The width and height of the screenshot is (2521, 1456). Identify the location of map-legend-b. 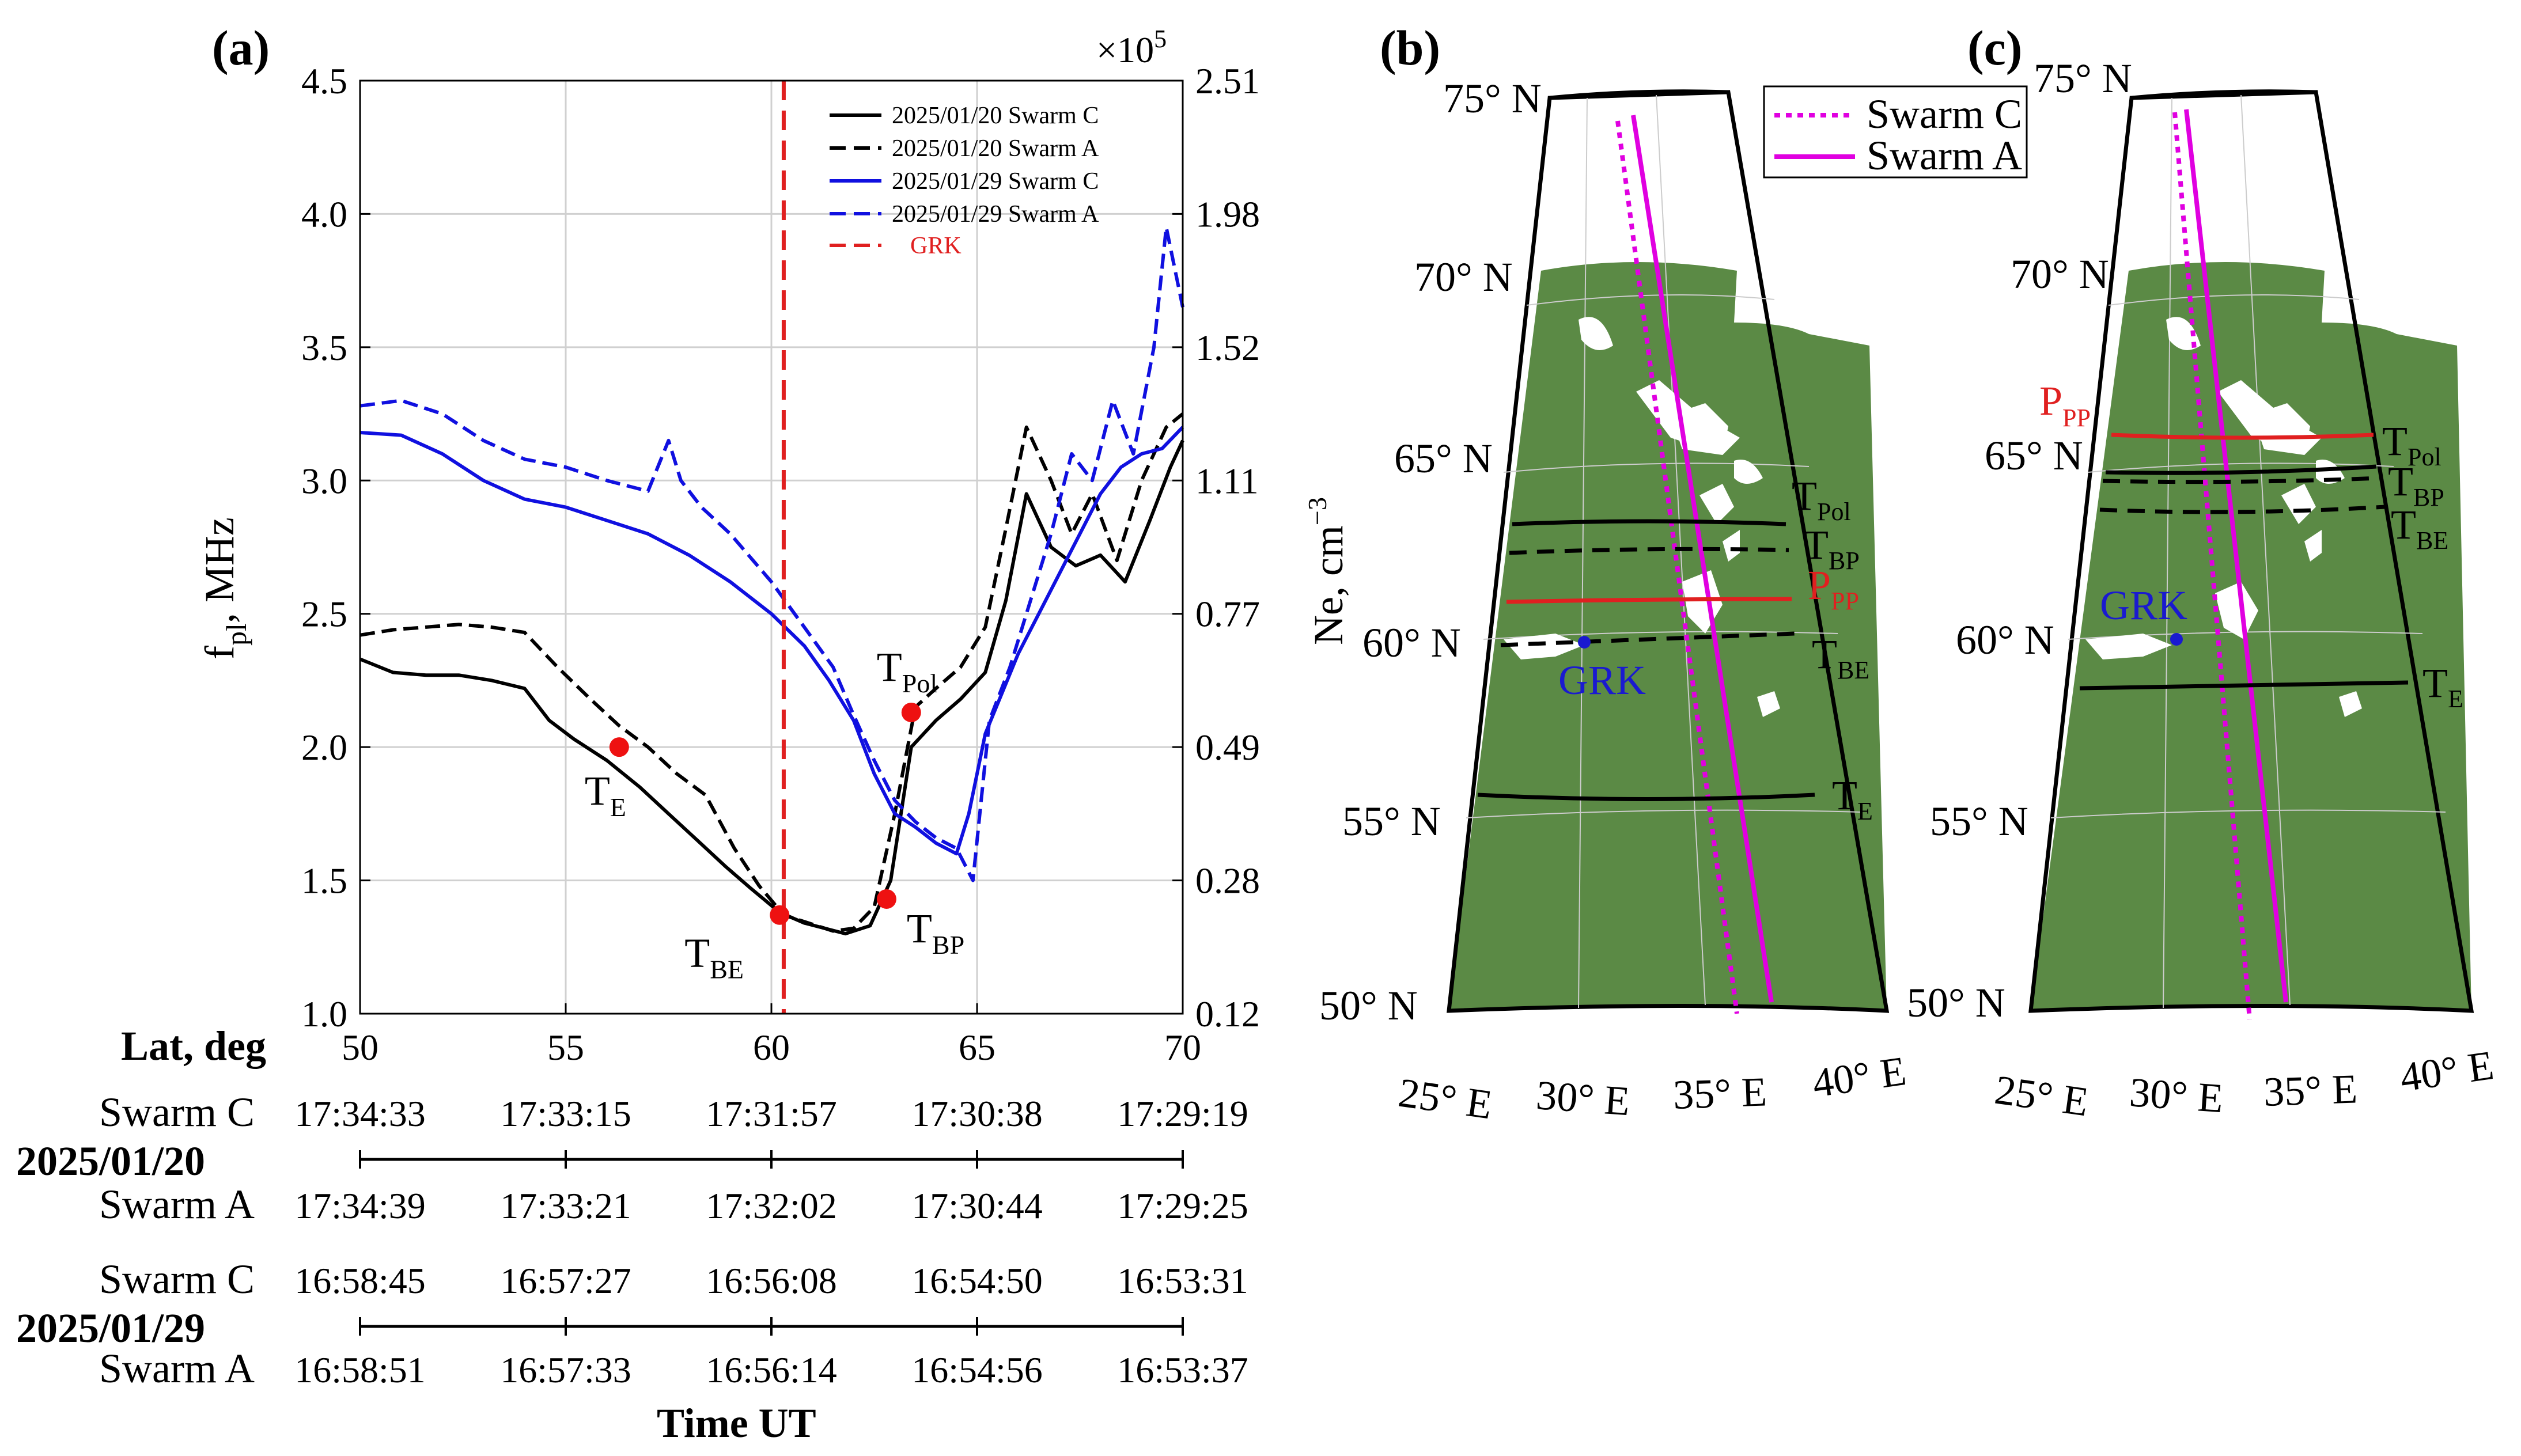
(1895, 132).